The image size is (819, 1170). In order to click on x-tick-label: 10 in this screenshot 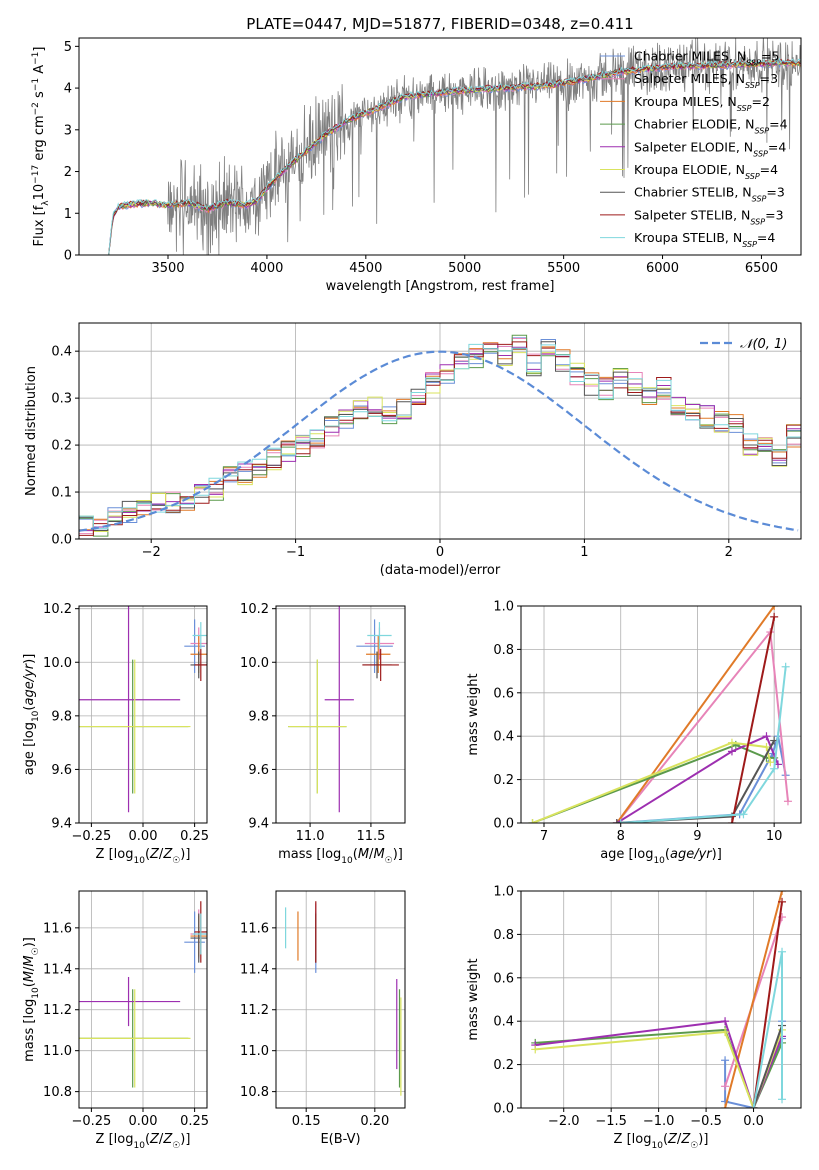, I will do `click(774, 836)`.